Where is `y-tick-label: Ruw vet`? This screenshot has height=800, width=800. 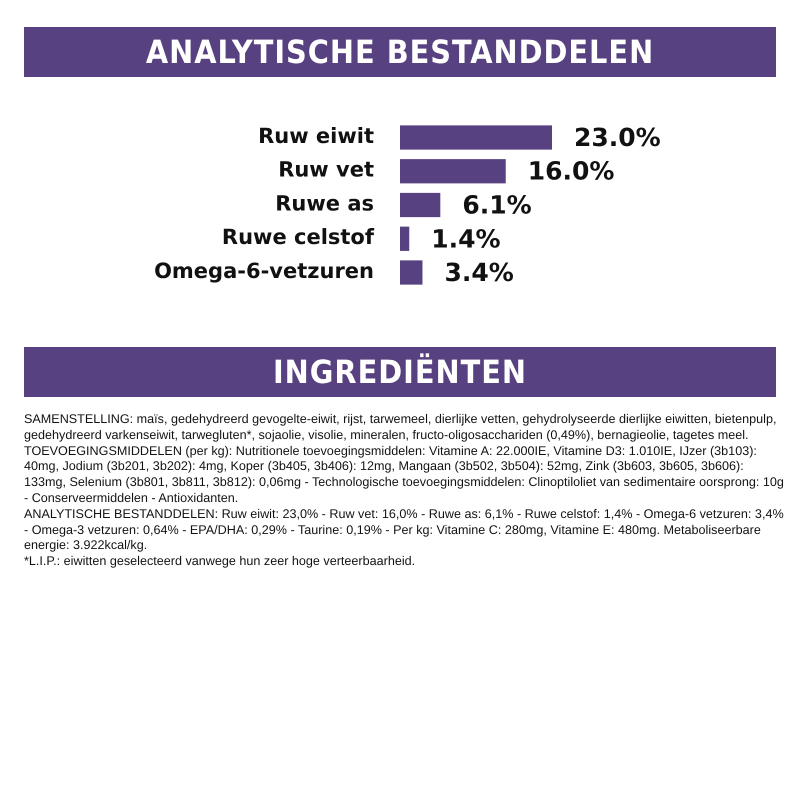 y-tick-label: Ruw vet is located at coordinates (326, 170).